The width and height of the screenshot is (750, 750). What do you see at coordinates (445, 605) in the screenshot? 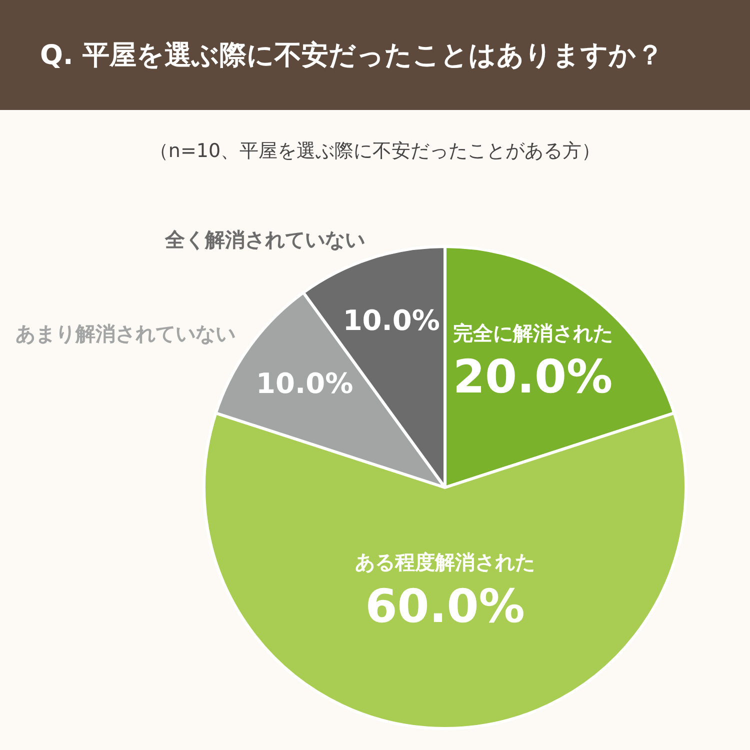
I see `data-label: 60.0%` at bounding box center [445, 605].